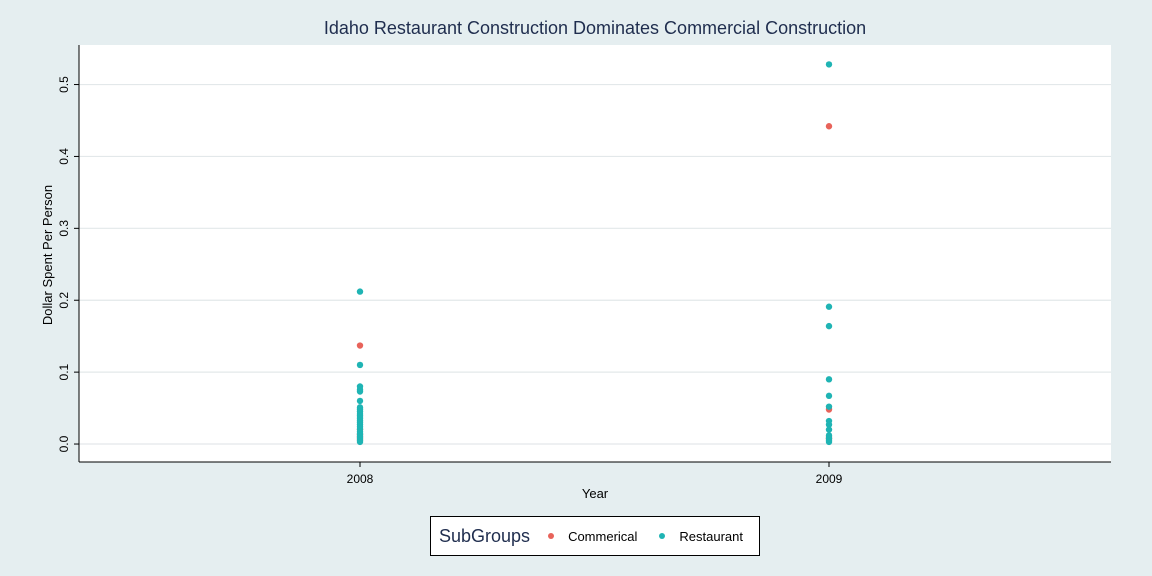 This screenshot has width=1152, height=576. What do you see at coordinates (64, 156) in the screenshot?
I see `y-tick-label: 0.4` at bounding box center [64, 156].